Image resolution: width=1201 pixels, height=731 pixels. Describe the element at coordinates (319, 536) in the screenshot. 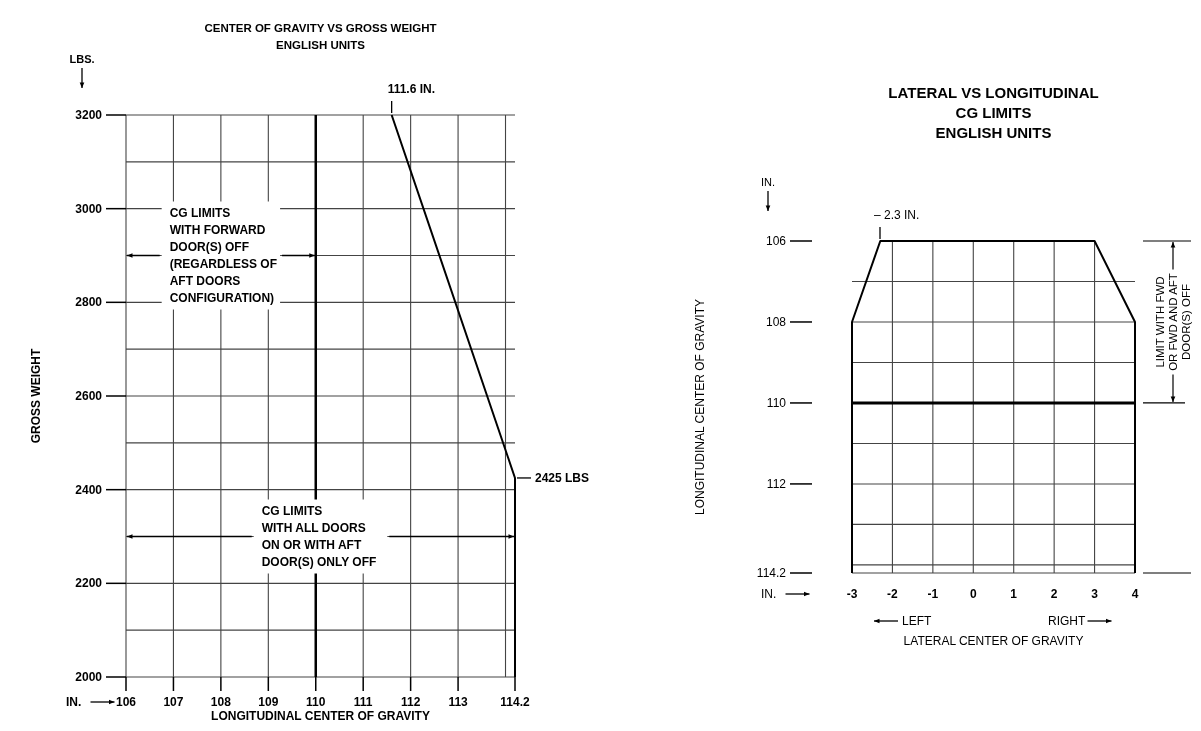

I see `annotation: CG LIMITS WITH ALL DOORS ON OR WITH AFT DOOR(S) ONLY OFF` at that location.